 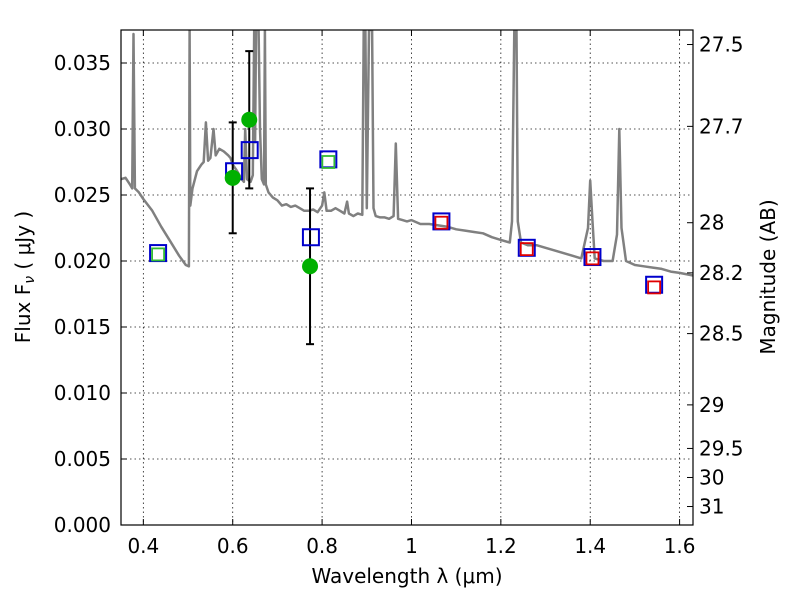 What do you see at coordinates (406, 576) in the screenshot?
I see `x-axis-title: Wavelength λ (μm)` at bounding box center [406, 576].